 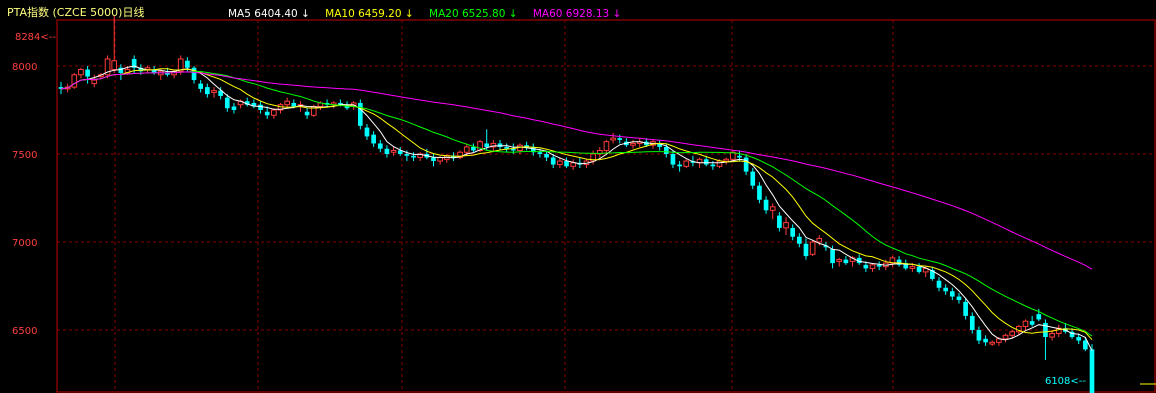 What do you see at coordinates (24, 243) in the screenshot?
I see `y-tick-label: 7000` at bounding box center [24, 243].